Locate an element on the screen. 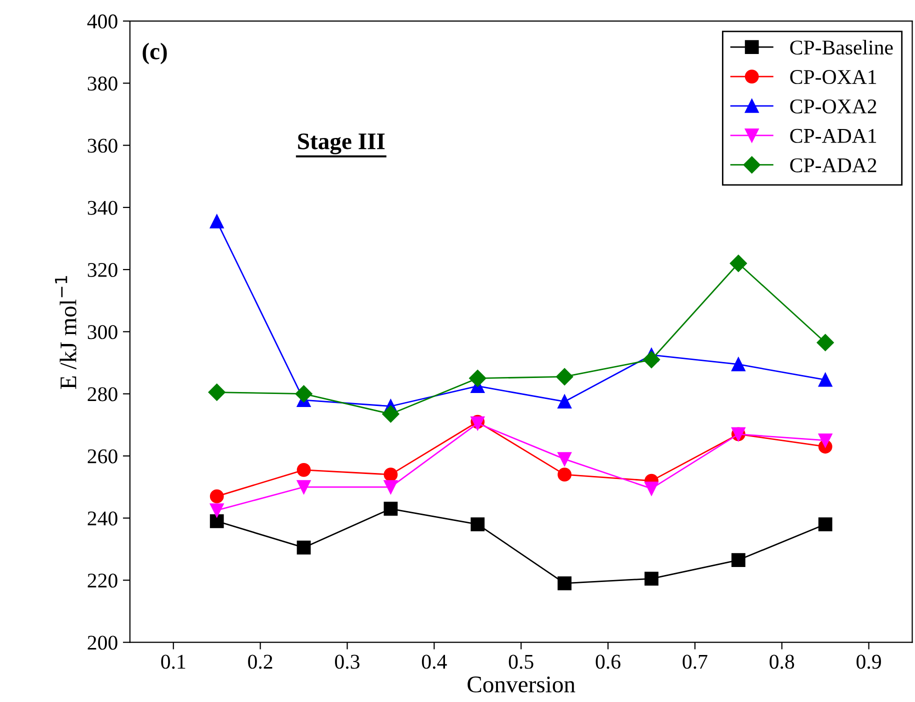  y-tick-label: 320 is located at coordinates (103, 269).